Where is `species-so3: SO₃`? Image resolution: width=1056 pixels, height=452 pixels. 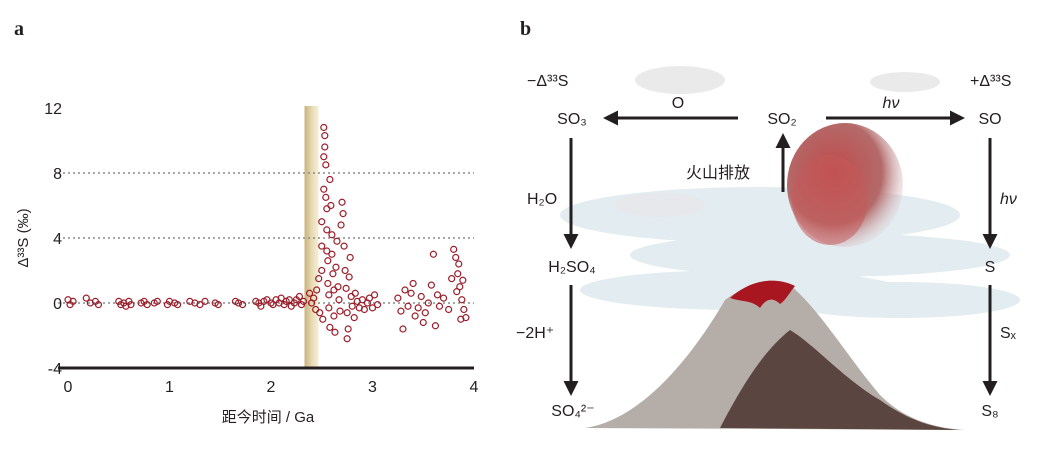
species-so3: SO₃ is located at coordinates (572, 119).